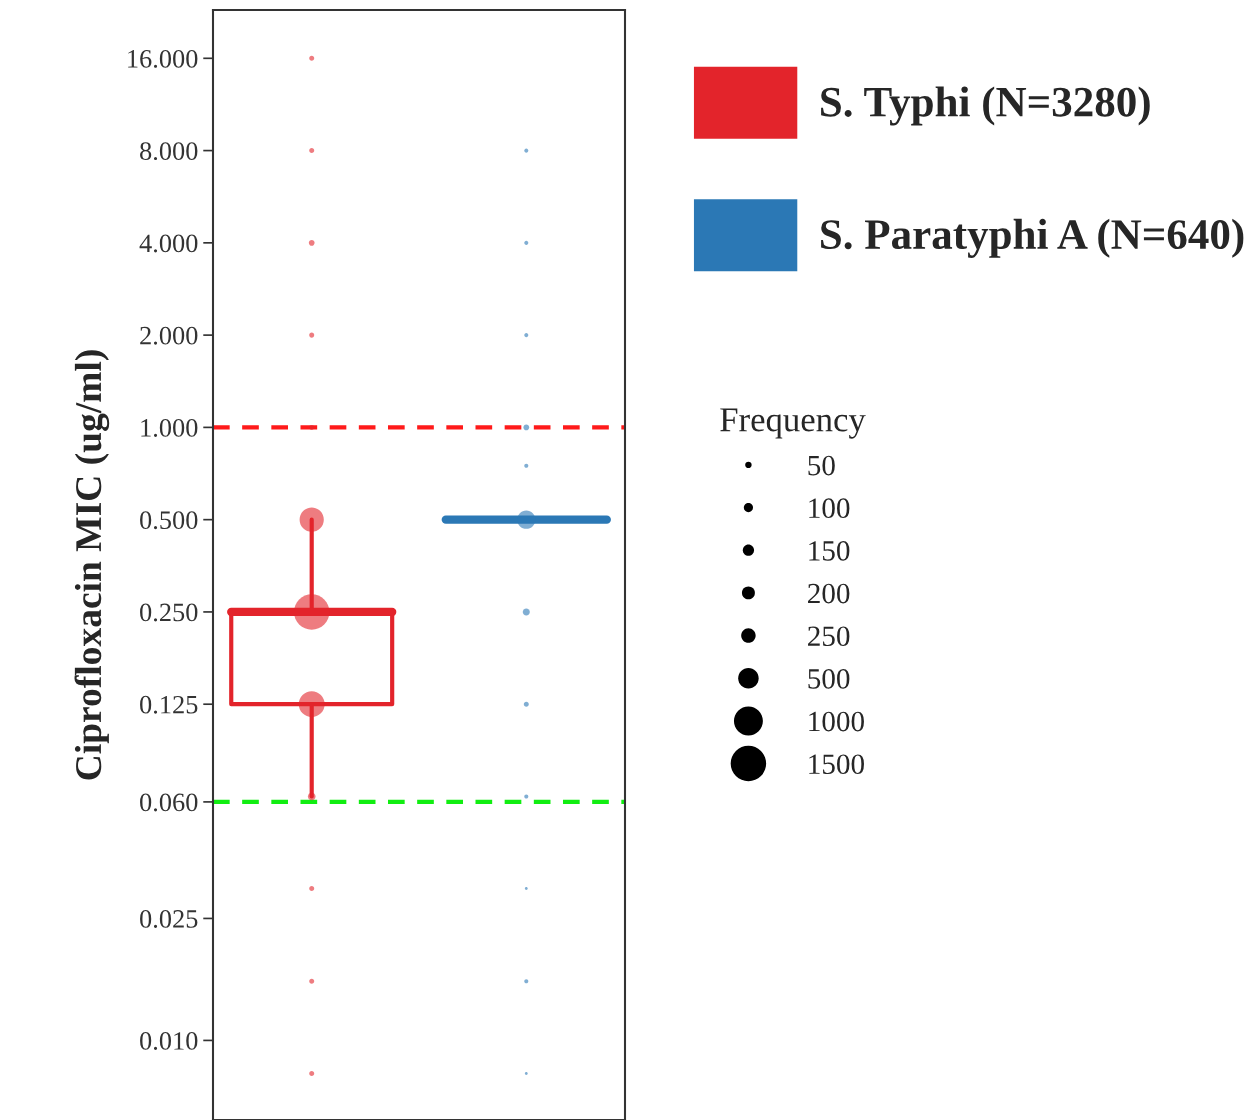 This screenshot has height=1120, width=1260. I want to click on y-tick-label: 0.010, so click(169, 1041).